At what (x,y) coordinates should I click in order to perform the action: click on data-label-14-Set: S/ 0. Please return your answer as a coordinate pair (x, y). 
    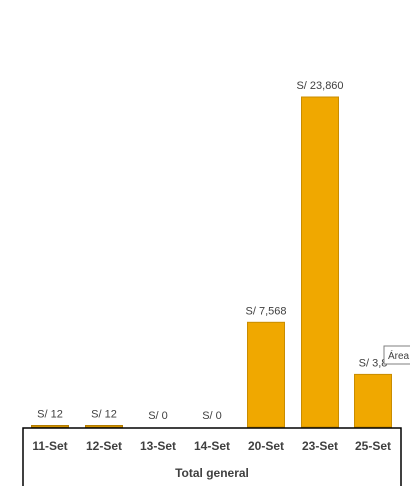
    Looking at the image, I should click on (212, 416).